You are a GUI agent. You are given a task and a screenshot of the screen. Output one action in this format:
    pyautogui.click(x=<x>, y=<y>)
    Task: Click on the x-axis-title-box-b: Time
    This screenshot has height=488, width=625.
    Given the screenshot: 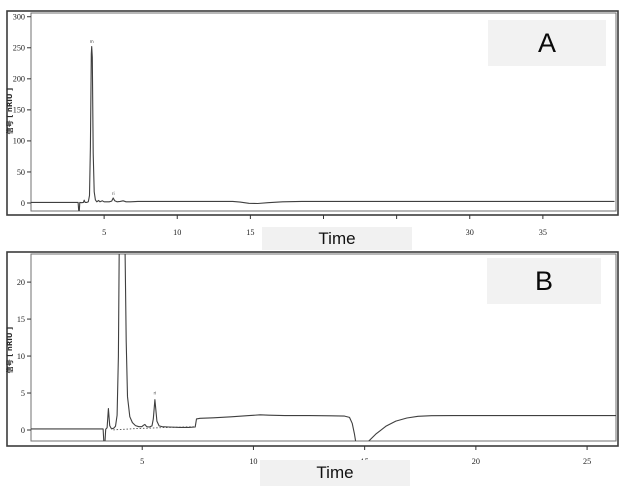 What is the action you would take?
    pyautogui.click(x=335, y=473)
    